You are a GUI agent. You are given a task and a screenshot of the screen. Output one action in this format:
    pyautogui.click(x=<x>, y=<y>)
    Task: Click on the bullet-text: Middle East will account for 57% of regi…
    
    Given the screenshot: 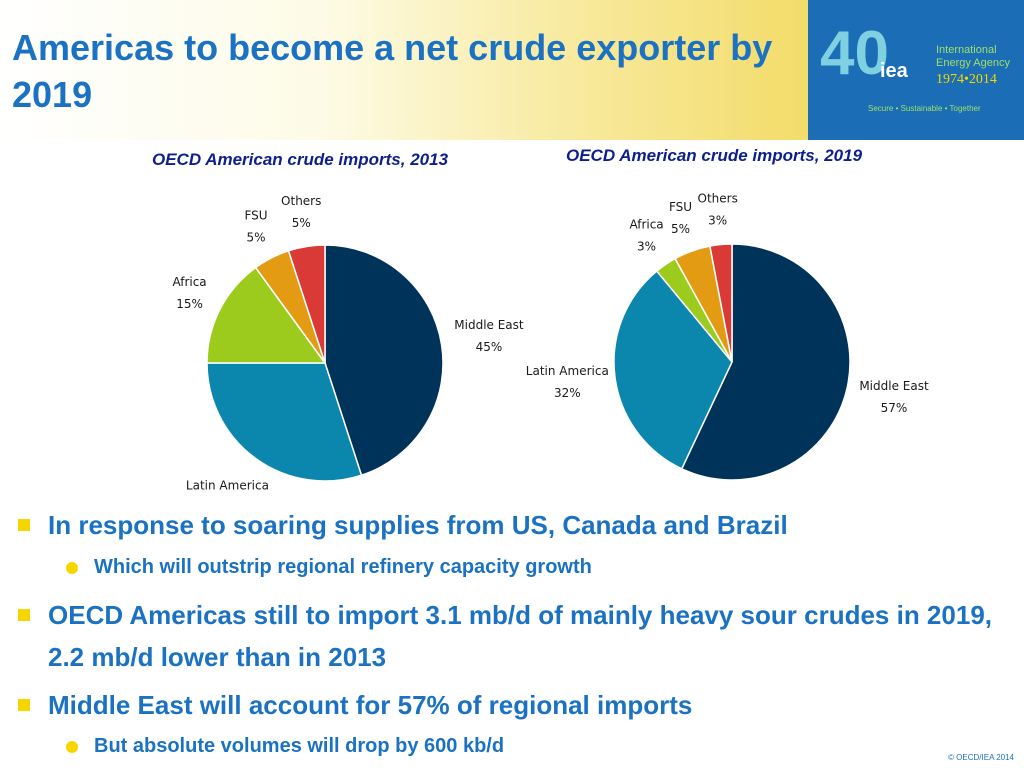 What is the action you would take?
    pyautogui.click(x=370, y=705)
    